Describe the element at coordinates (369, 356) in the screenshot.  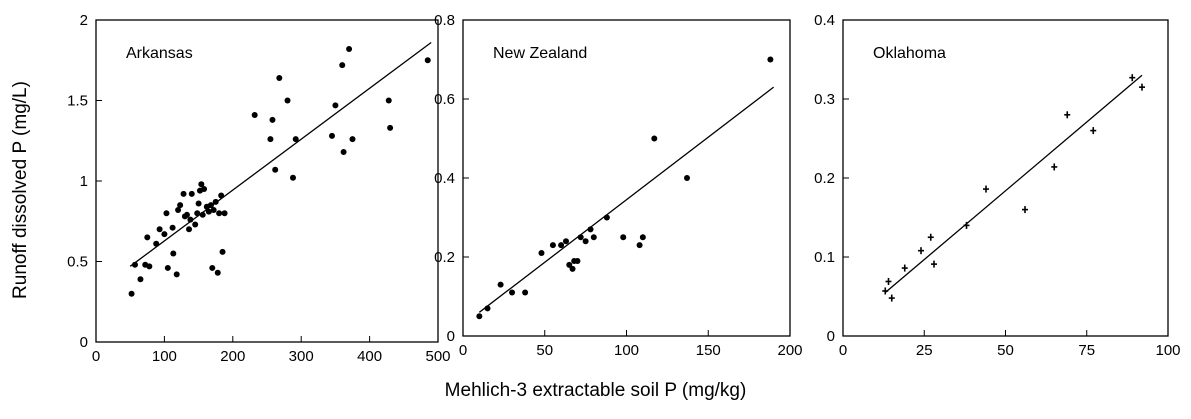
I see `x-tick-label-arkansas: 400` at that location.